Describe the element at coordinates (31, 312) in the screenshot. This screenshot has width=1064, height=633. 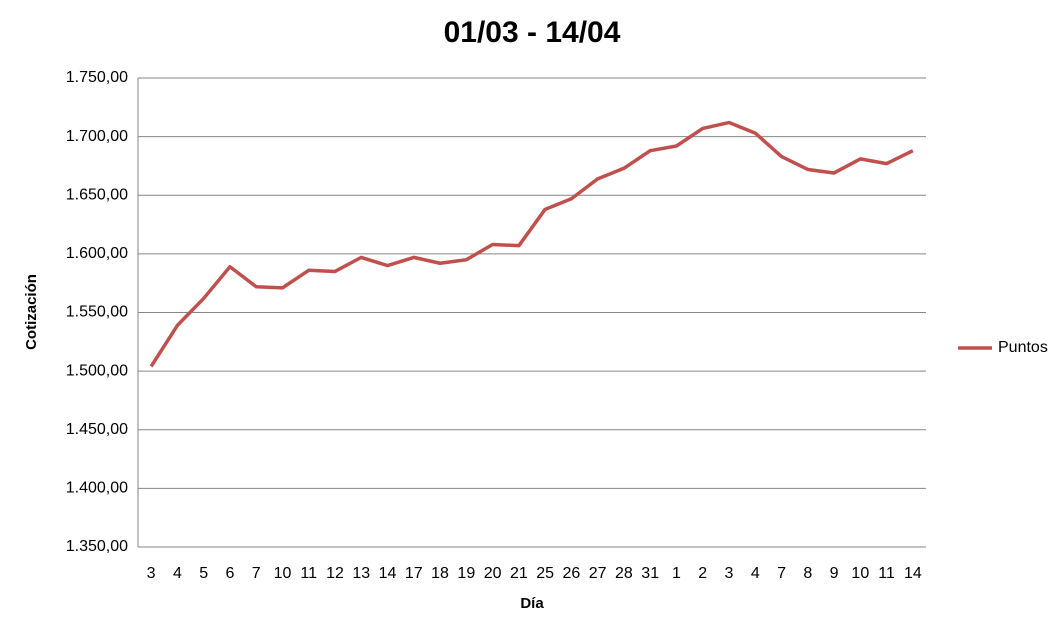
I see `y-axis-label: Cotización` at that location.